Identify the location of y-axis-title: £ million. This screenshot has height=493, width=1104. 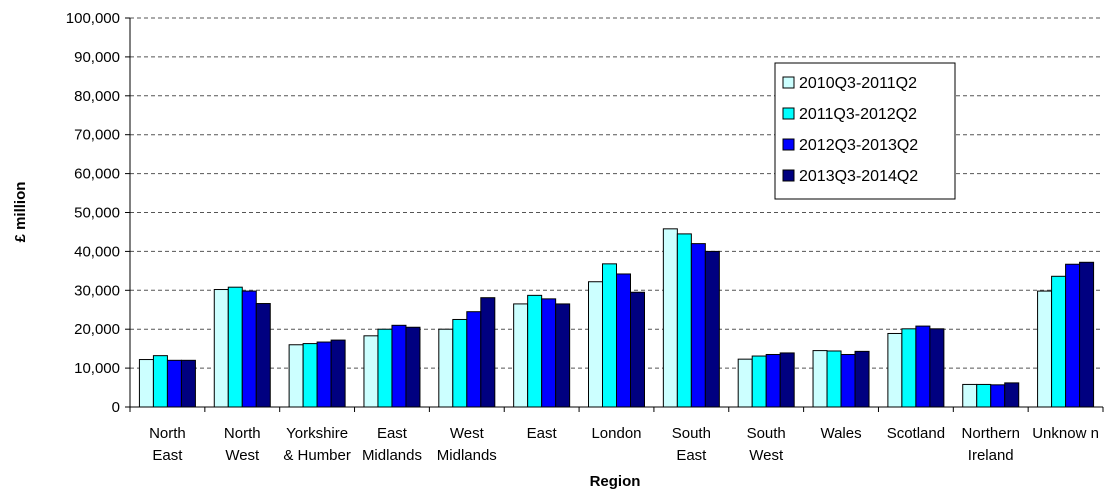
(20, 212).